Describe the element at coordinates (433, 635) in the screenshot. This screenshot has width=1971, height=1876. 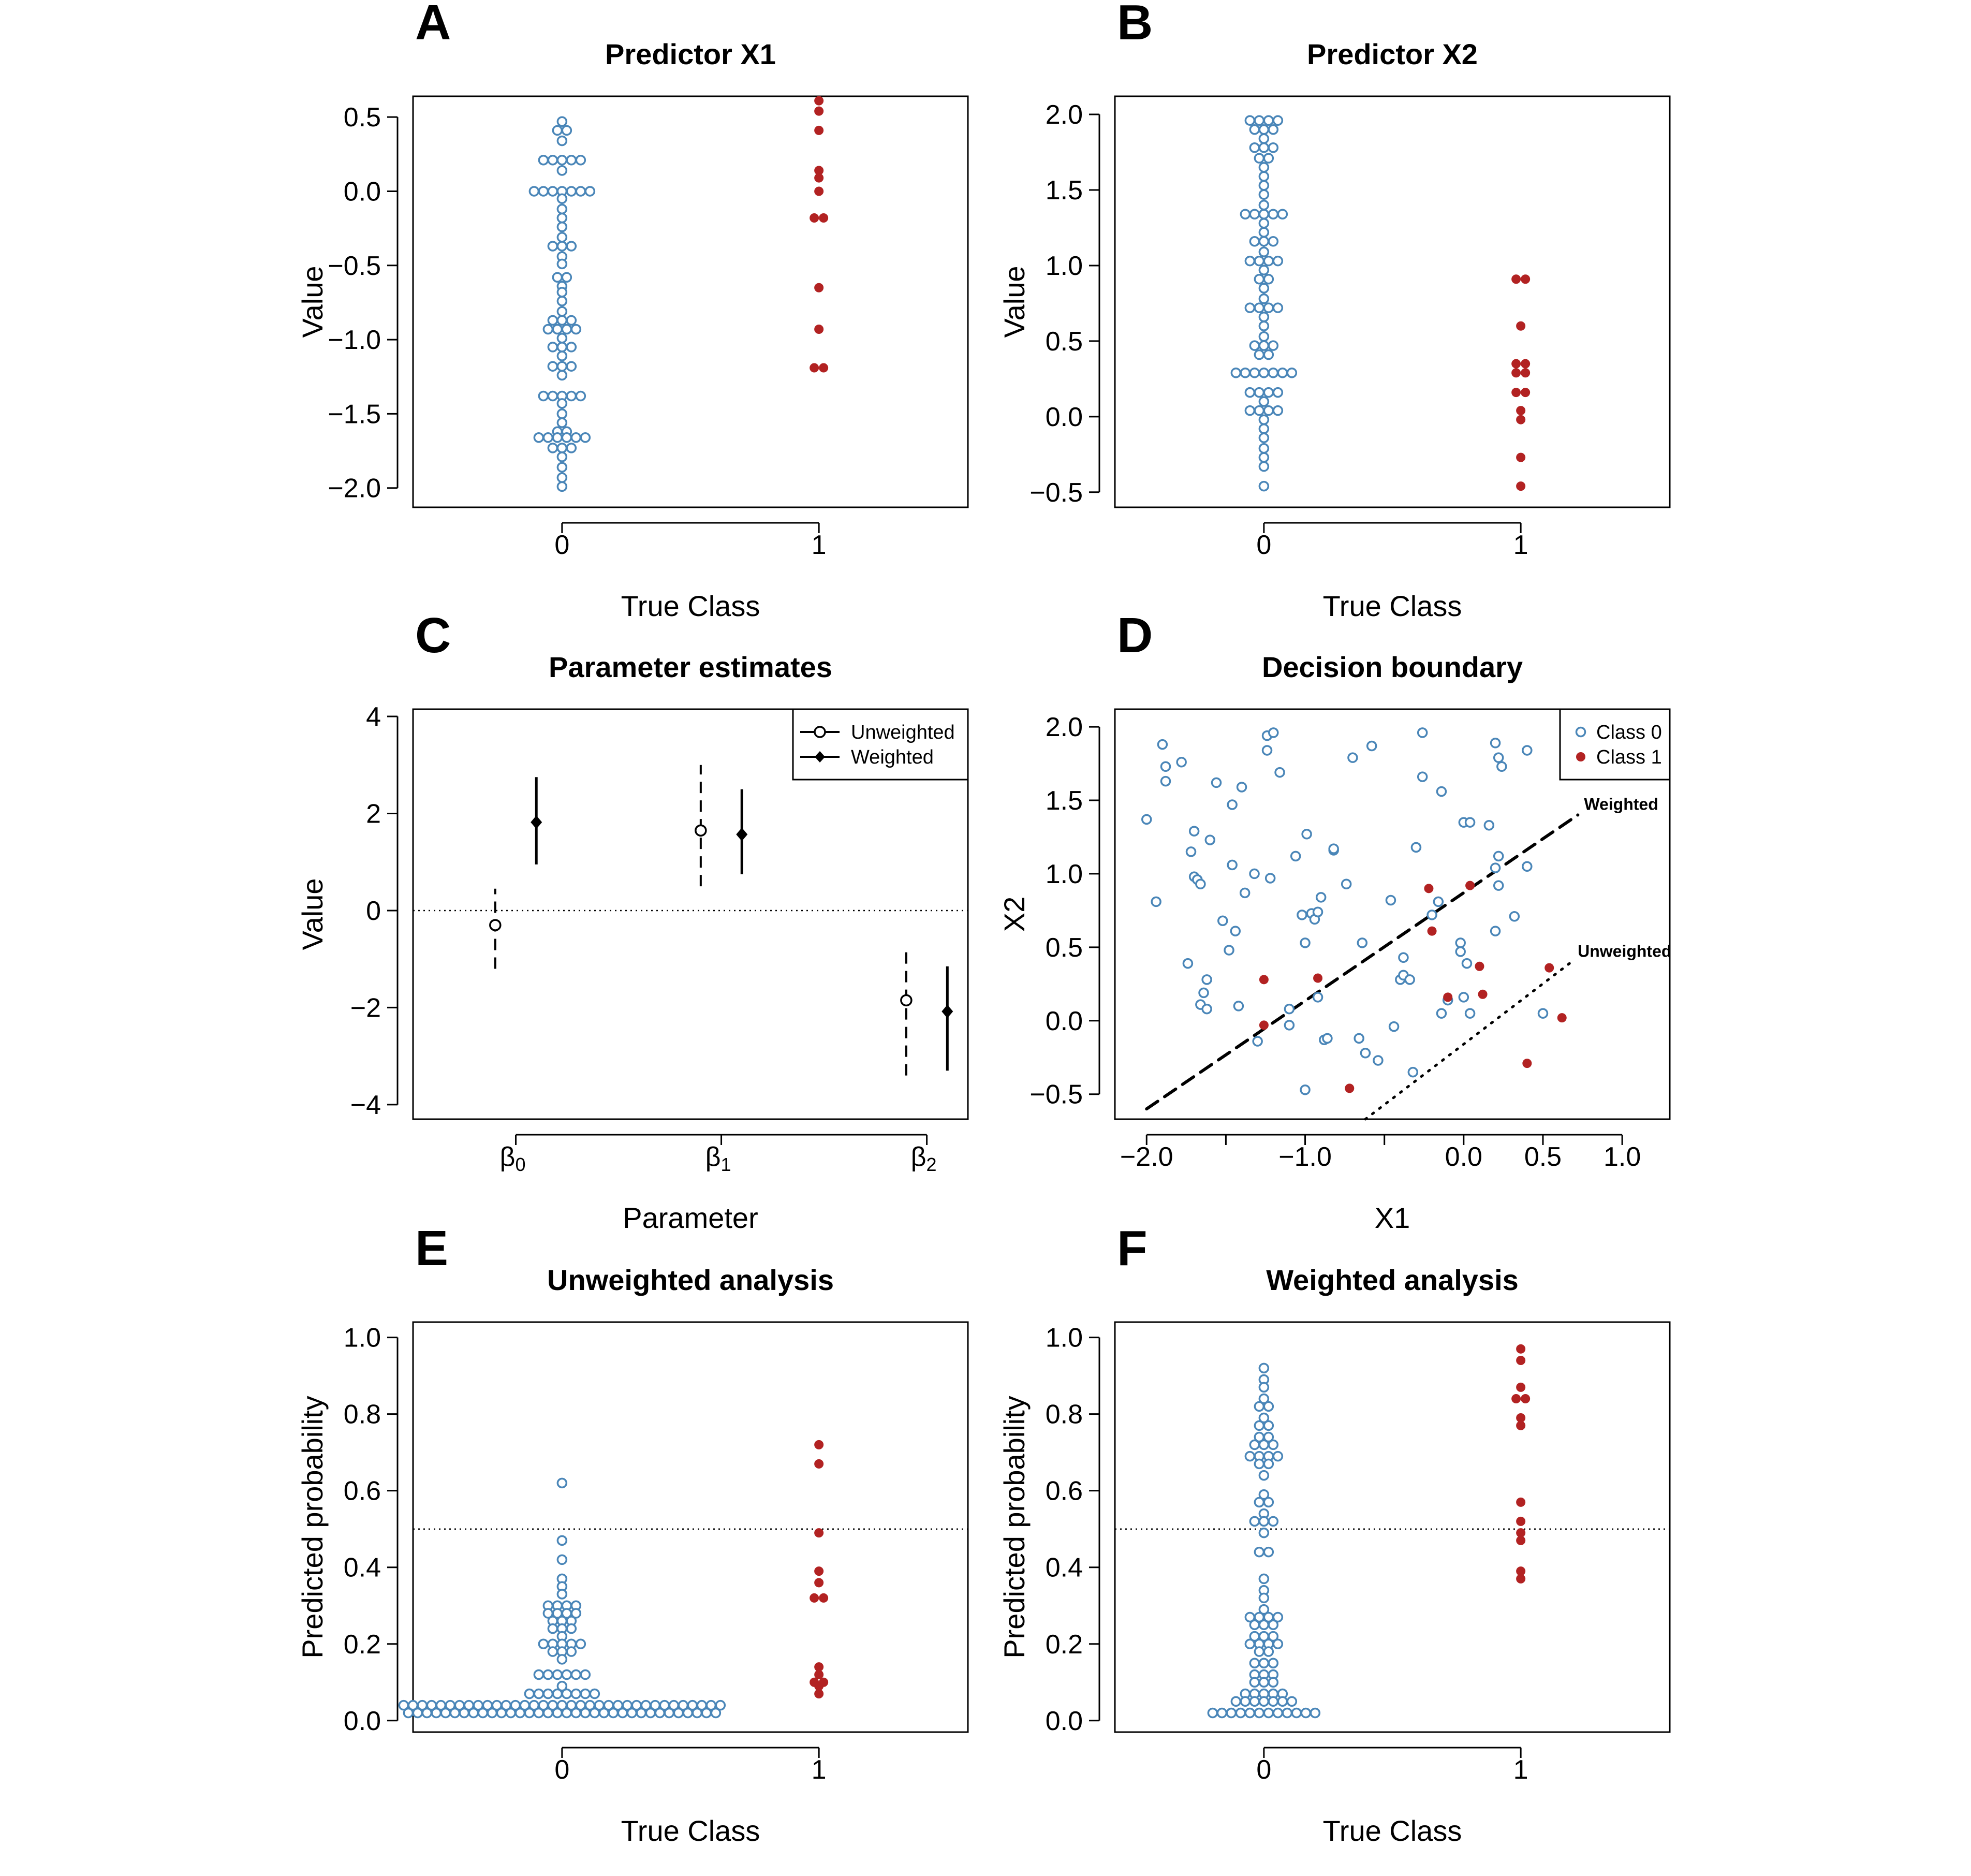
I see `panel-letter: C` at that location.